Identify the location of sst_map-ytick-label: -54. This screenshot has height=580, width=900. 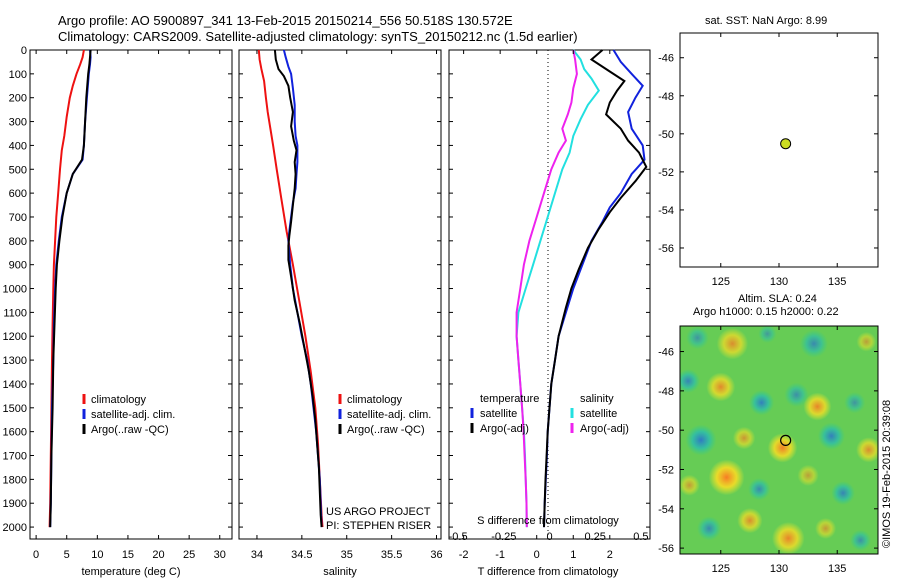
(666, 211).